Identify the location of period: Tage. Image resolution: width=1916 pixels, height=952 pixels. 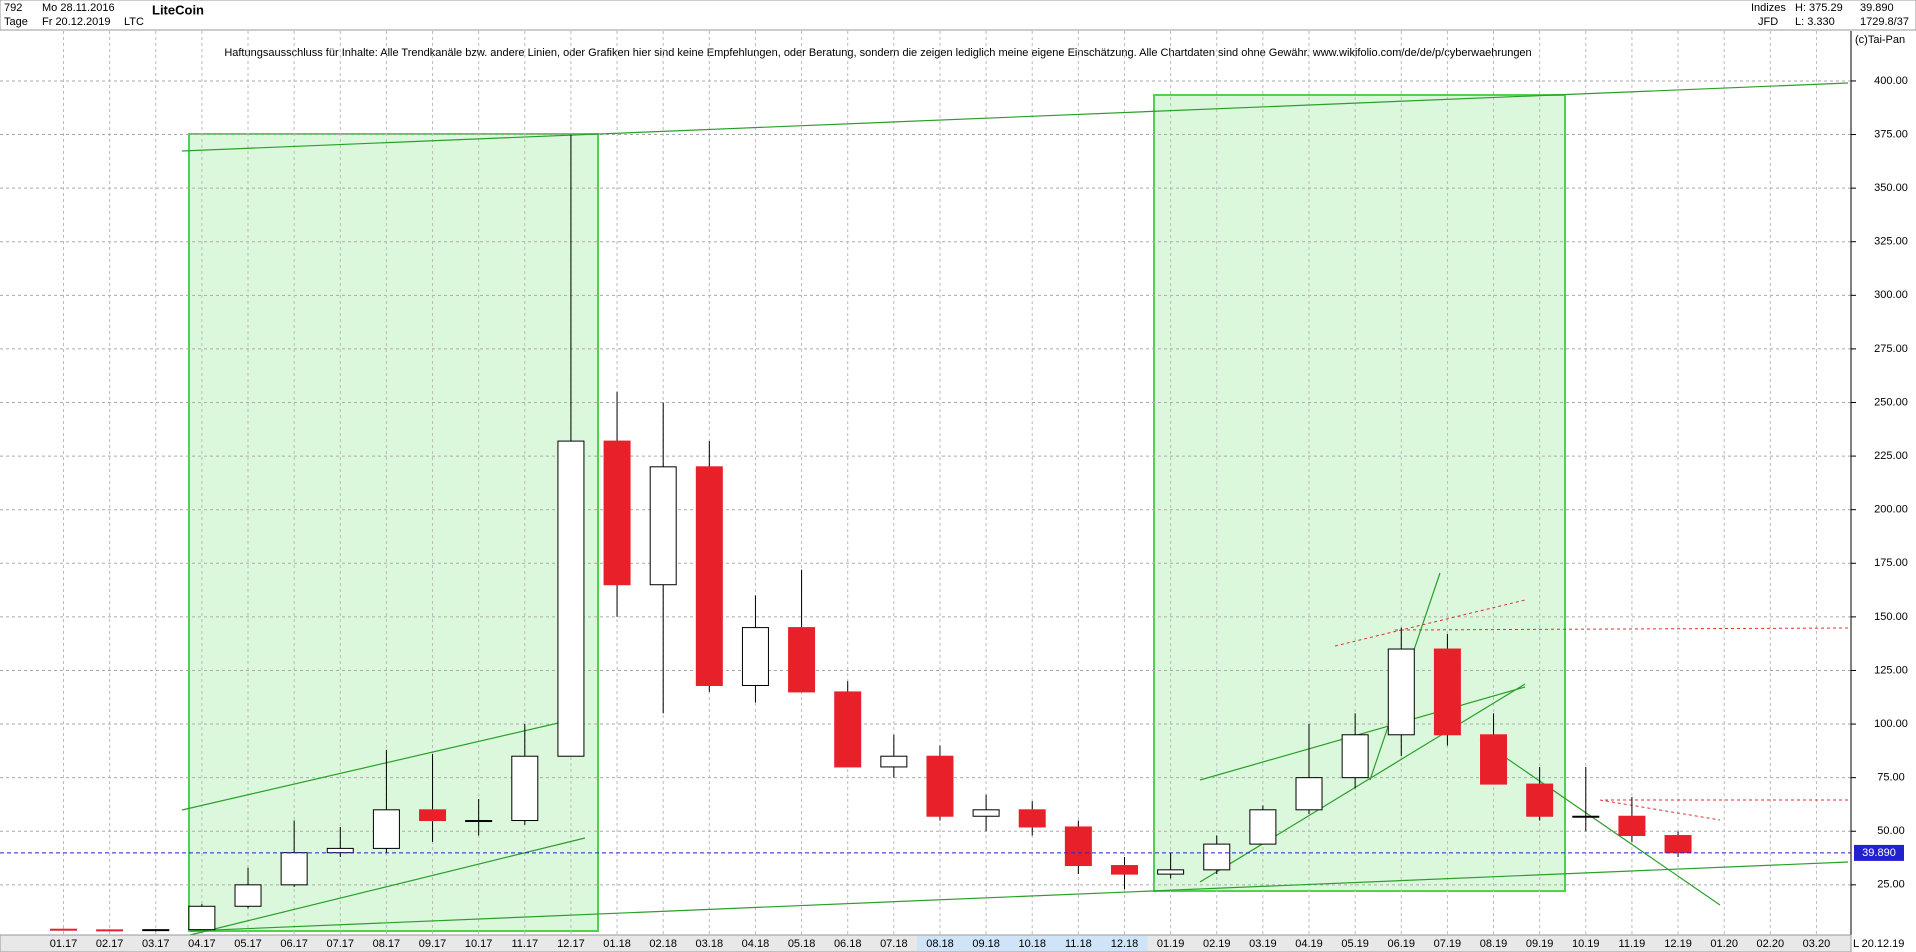
(16, 22).